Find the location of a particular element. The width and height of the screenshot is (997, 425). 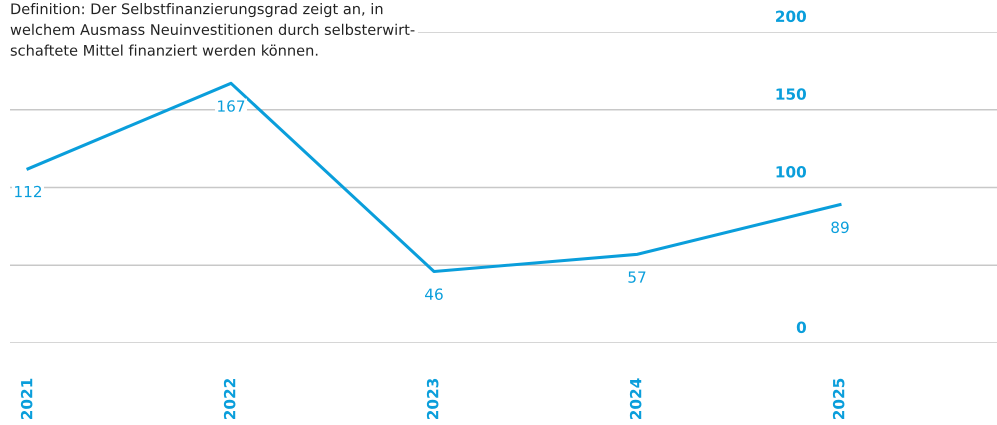

data-label: 57 is located at coordinates (637, 277).